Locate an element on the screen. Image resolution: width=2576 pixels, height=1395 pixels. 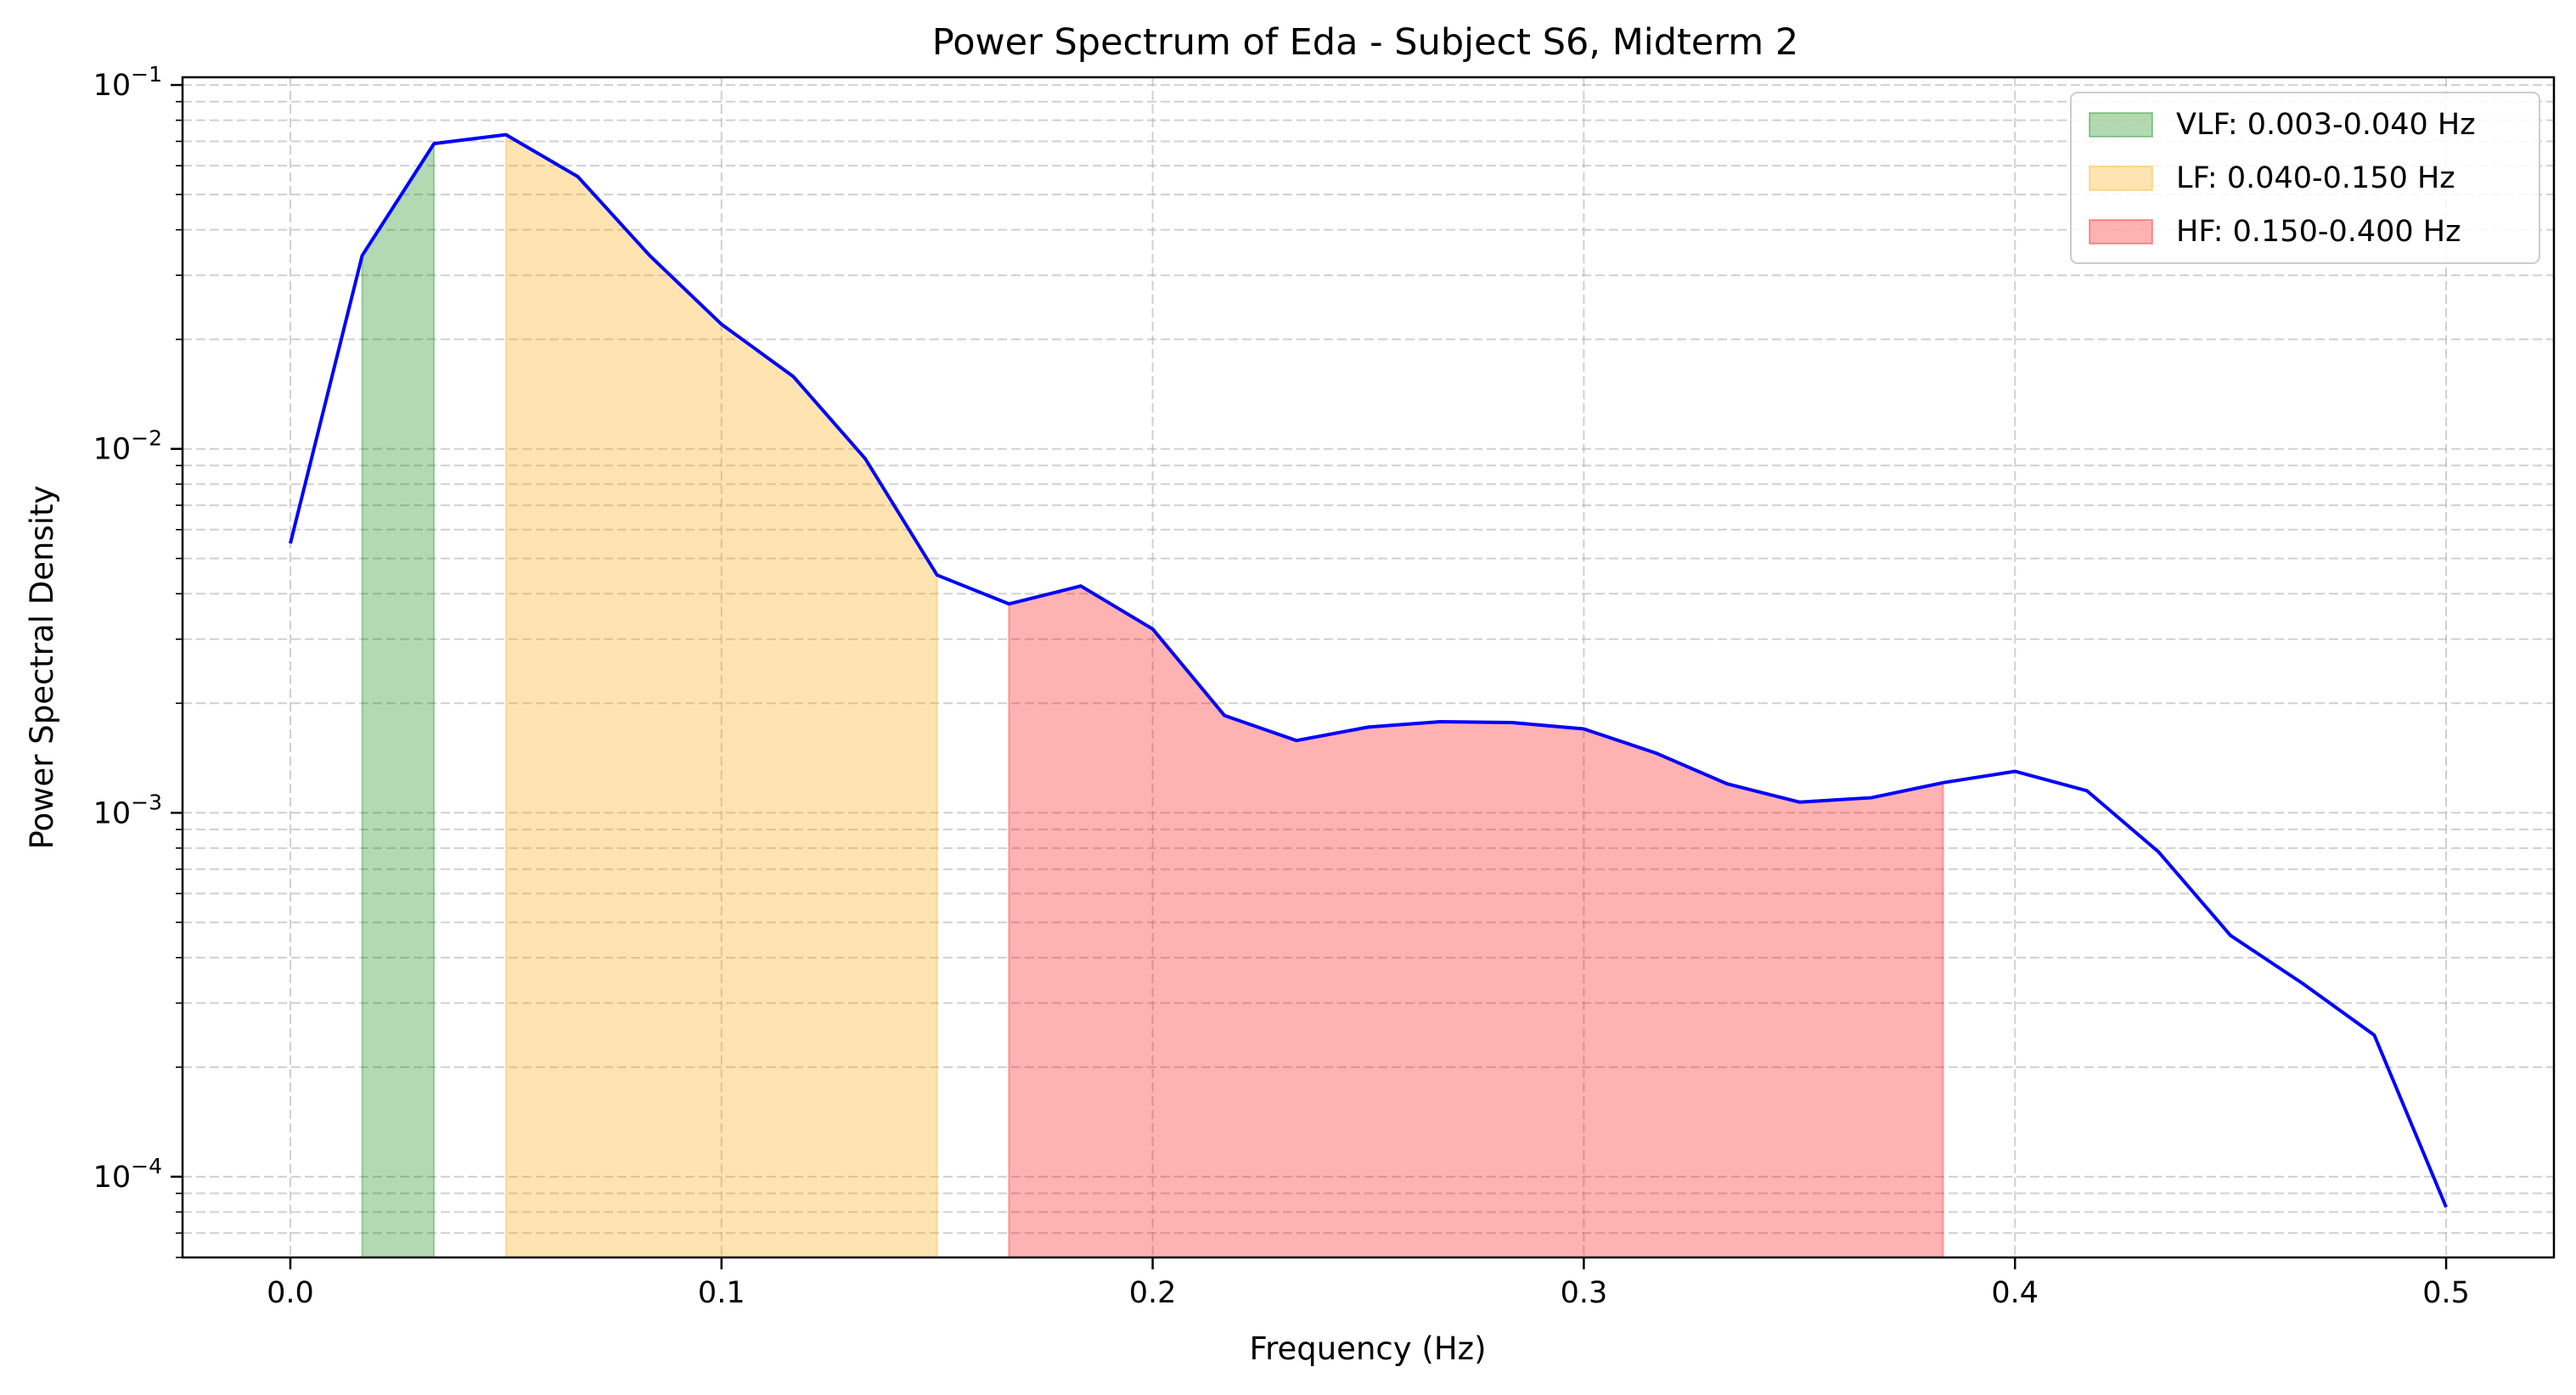
x-tick-label: 0.0 is located at coordinates (290, 1293).